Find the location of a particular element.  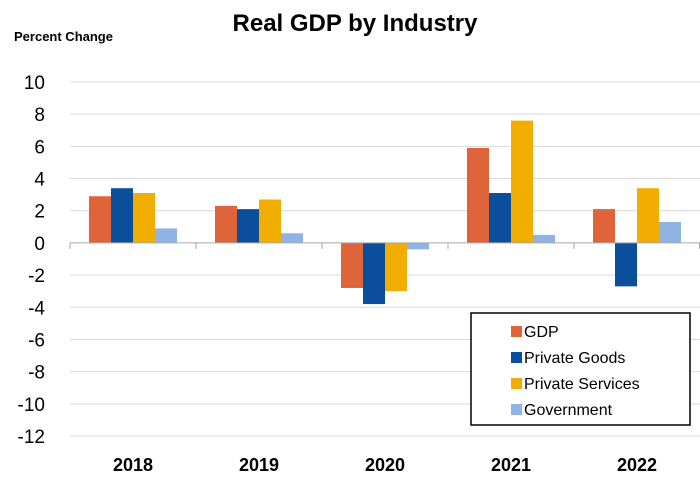

bar-government-2021 is located at coordinates (544, 238).